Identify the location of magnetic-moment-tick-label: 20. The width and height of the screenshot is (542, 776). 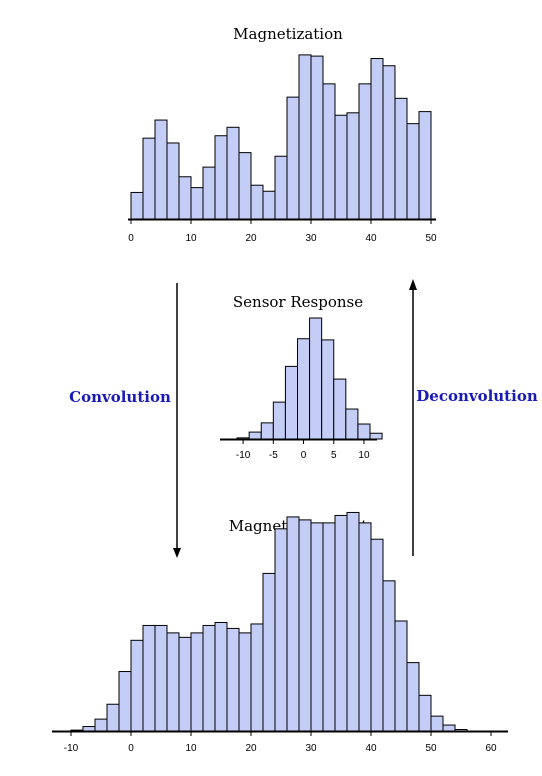
(251, 748).